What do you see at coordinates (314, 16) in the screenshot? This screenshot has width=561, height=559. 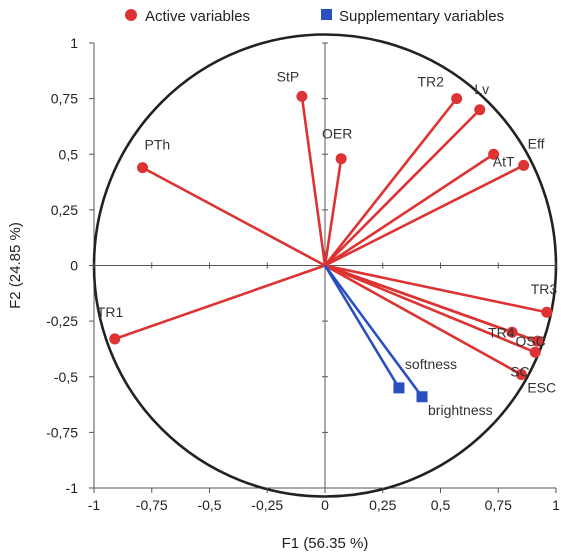 I see `legend: Active variables Supplementary variables` at bounding box center [314, 16].